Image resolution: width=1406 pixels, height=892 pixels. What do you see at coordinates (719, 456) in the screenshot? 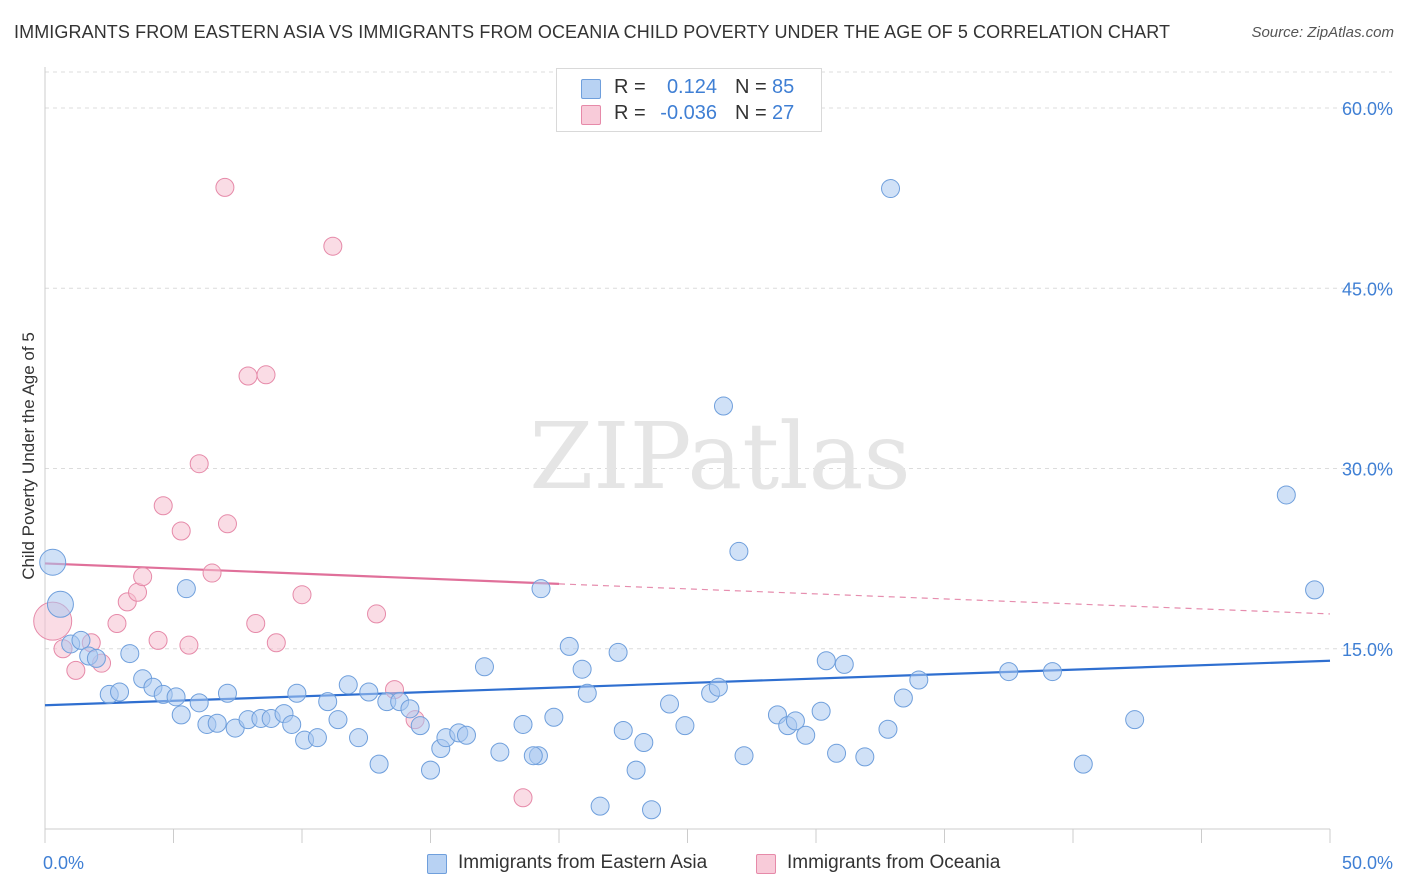
I see `watermark: ZIPatlas` at bounding box center [719, 456].